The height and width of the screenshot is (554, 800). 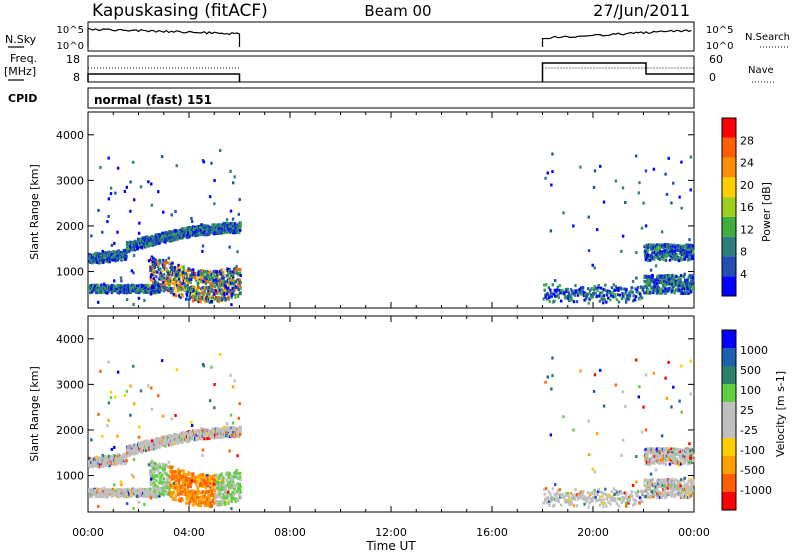 What do you see at coordinates (164, 77) in the screenshot?
I see `freq-line` at bounding box center [164, 77].